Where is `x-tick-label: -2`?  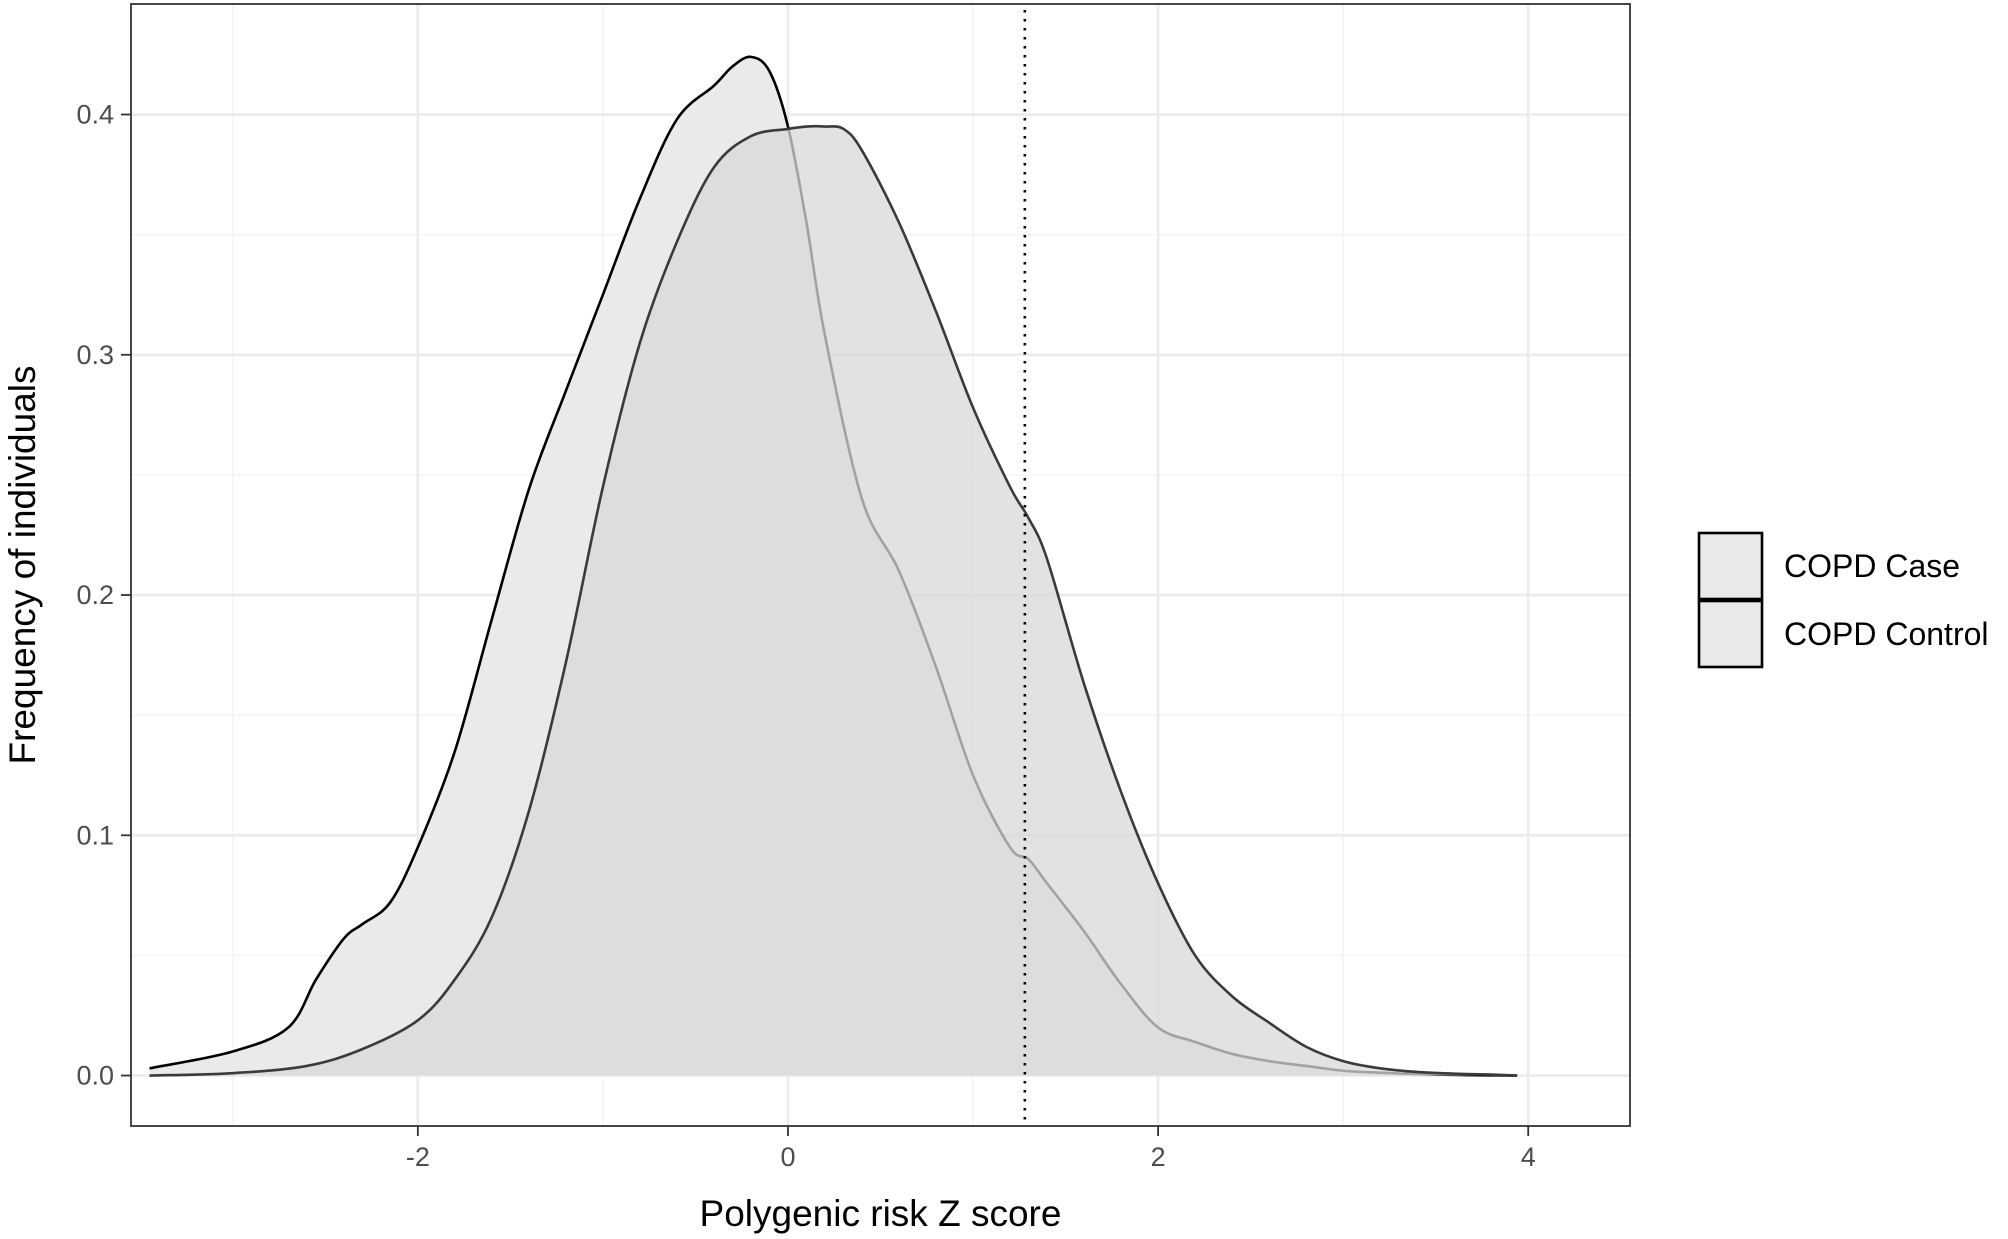 x-tick-label: -2 is located at coordinates (418, 1157).